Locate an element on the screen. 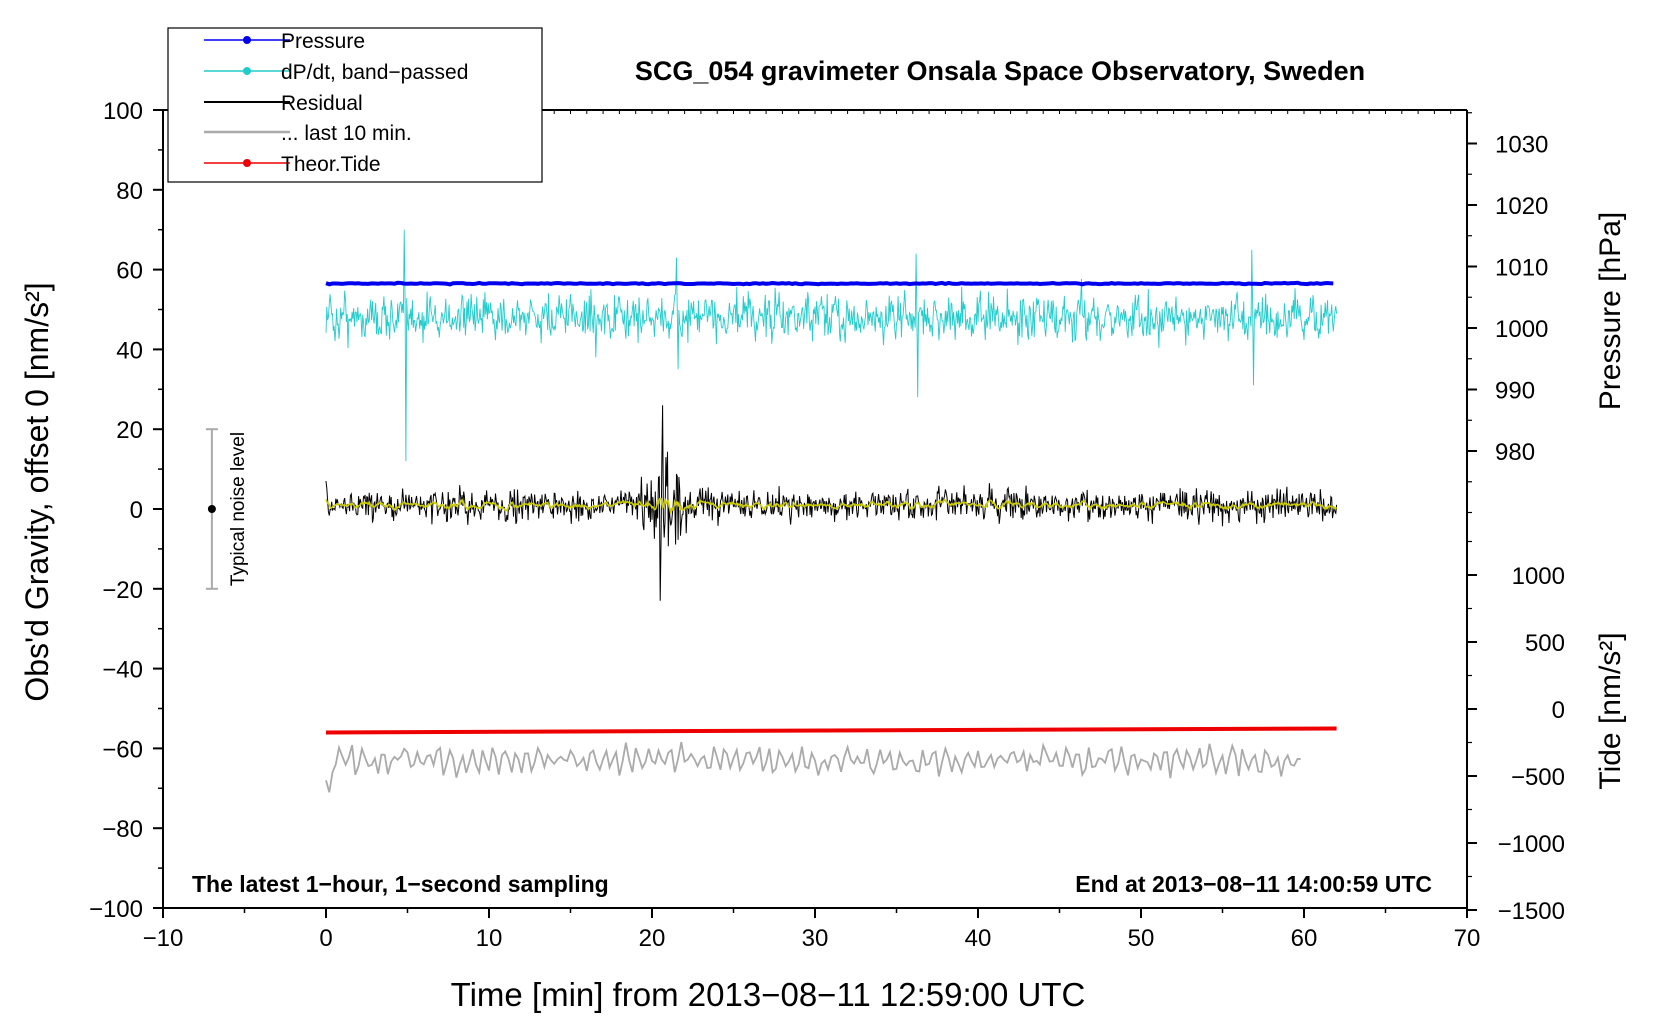 This screenshot has height=1020, width=1660. y-tick-label: −80 is located at coordinates (122, 829).